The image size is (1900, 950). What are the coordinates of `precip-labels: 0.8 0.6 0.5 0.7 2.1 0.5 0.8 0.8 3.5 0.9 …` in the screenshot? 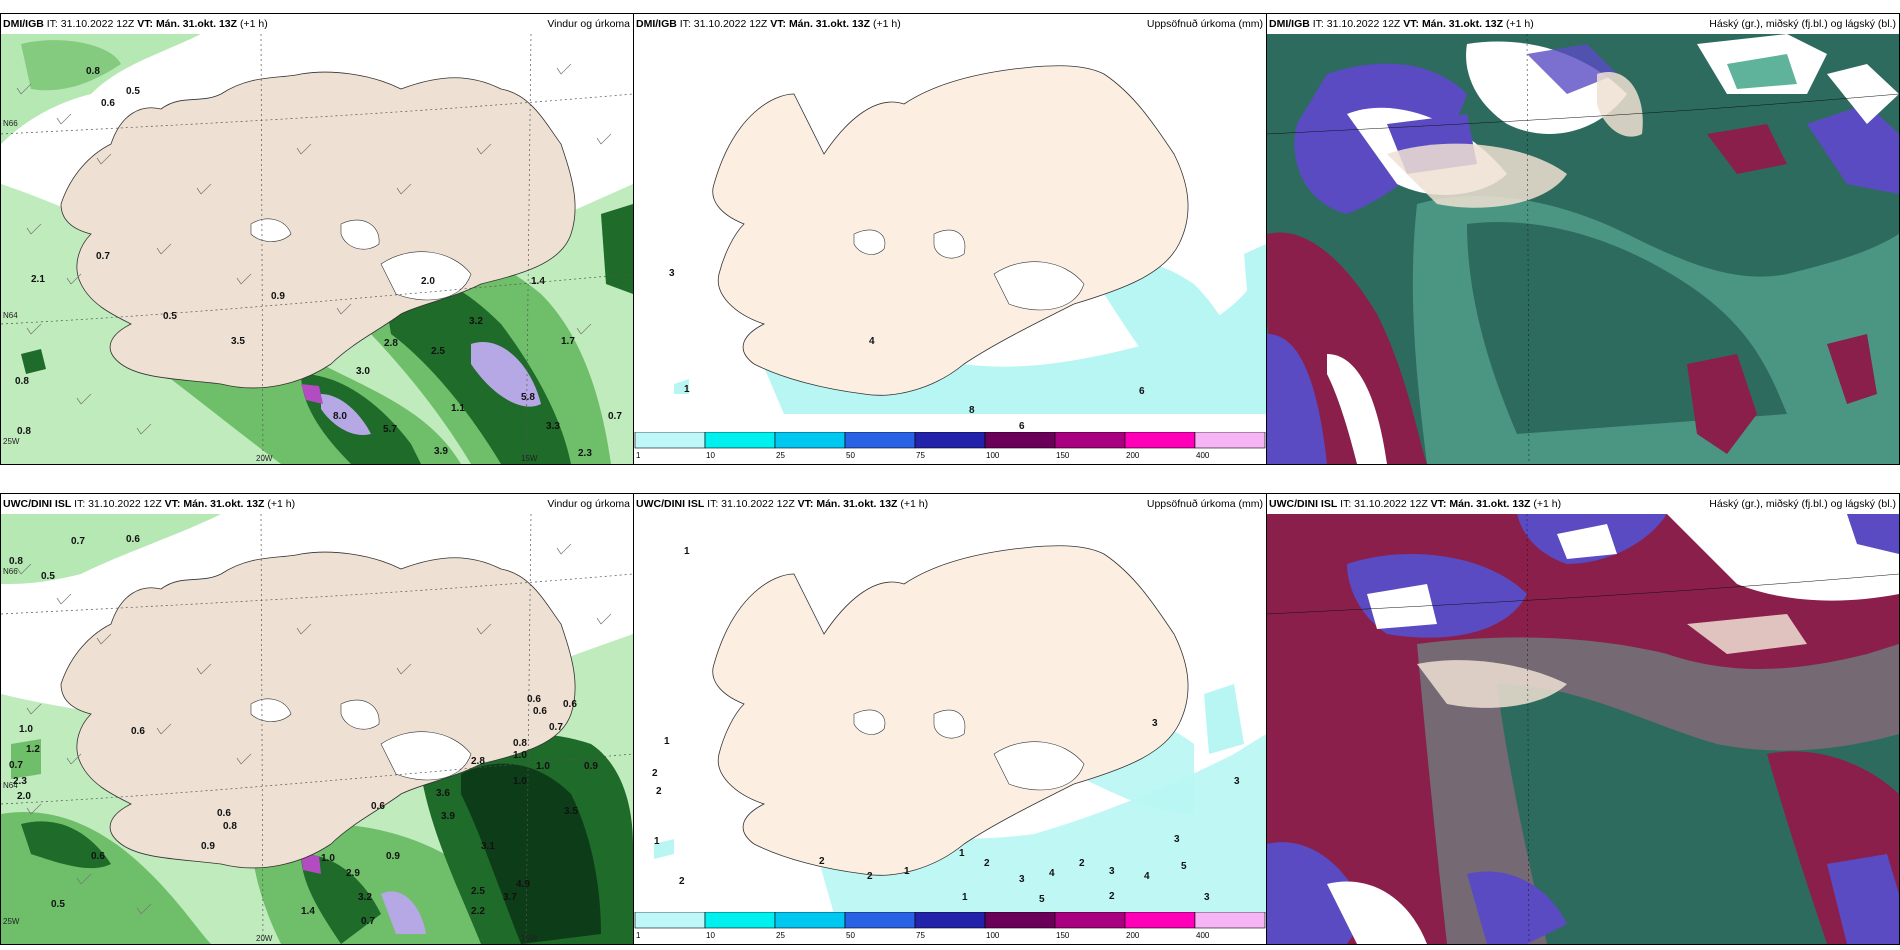 It's located at (318, 262).